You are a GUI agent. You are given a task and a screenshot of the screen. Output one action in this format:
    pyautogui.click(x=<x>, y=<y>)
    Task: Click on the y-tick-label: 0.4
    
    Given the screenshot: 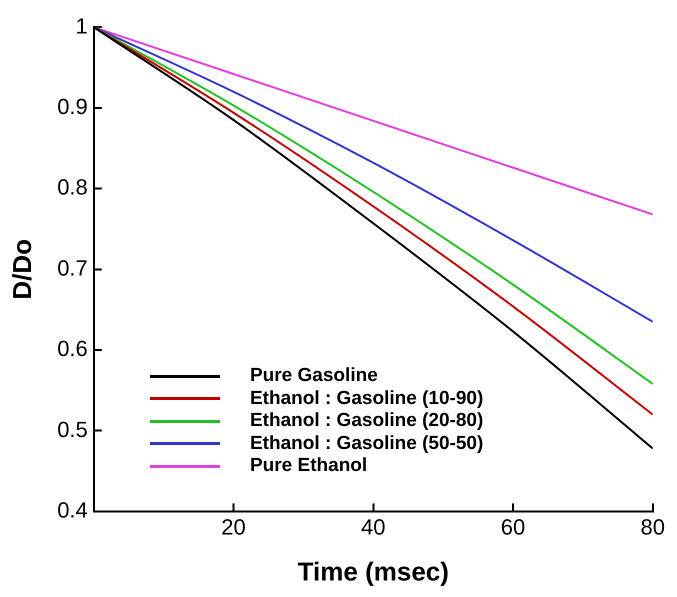 What is the action you would take?
    pyautogui.click(x=72, y=509)
    